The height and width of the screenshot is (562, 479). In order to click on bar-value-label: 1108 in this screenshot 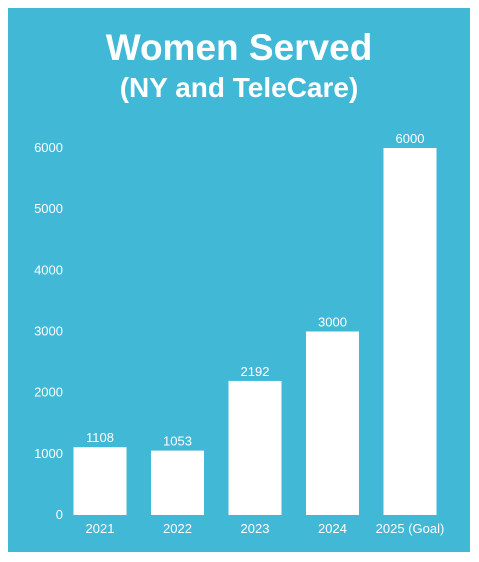, I will do `click(100, 437)`.